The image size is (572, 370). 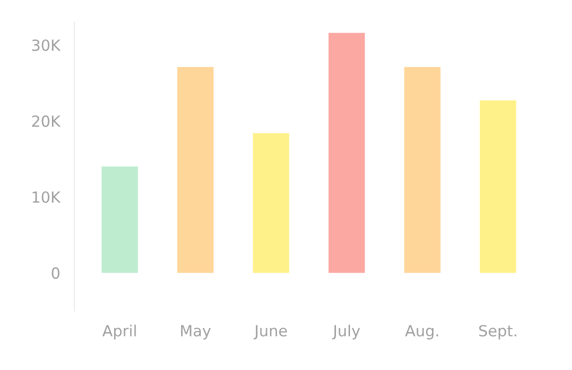 What do you see at coordinates (346, 332) in the screenshot?
I see `x-tick-label: July` at bounding box center [346, 332].